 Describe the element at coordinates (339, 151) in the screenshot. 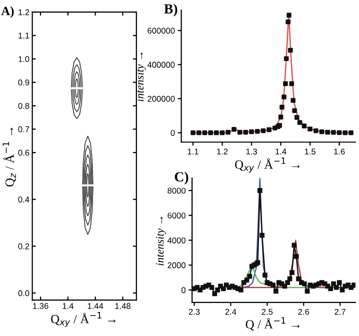

I see `x-tick-label: 1.6` at that location.